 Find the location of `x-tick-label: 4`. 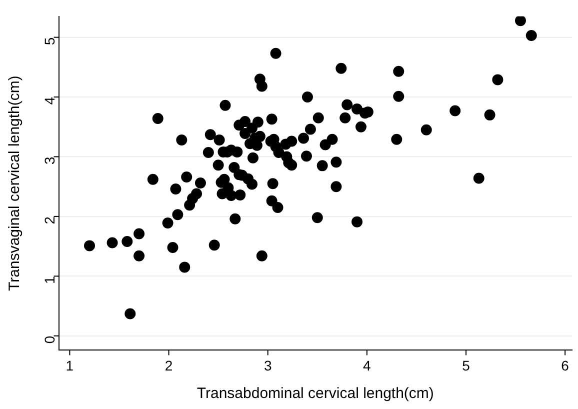

x-tick-label: 4 is located at coordinates (367, 365).